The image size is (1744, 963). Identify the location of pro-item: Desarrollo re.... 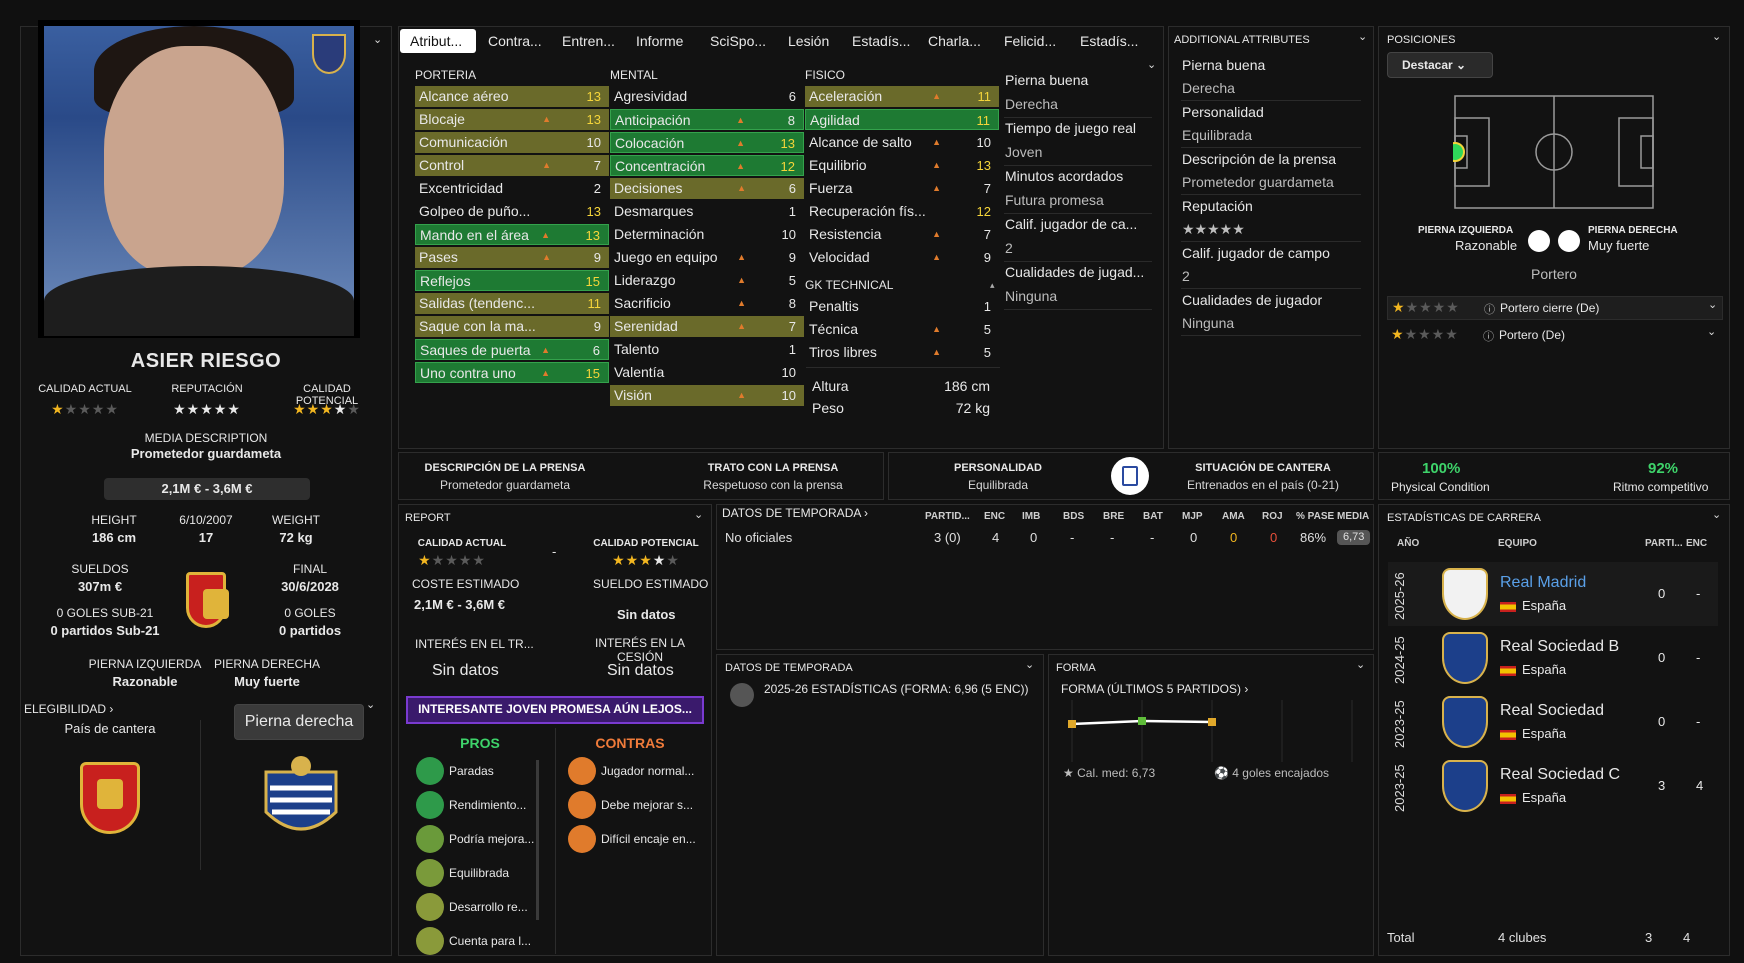
(488, 907).